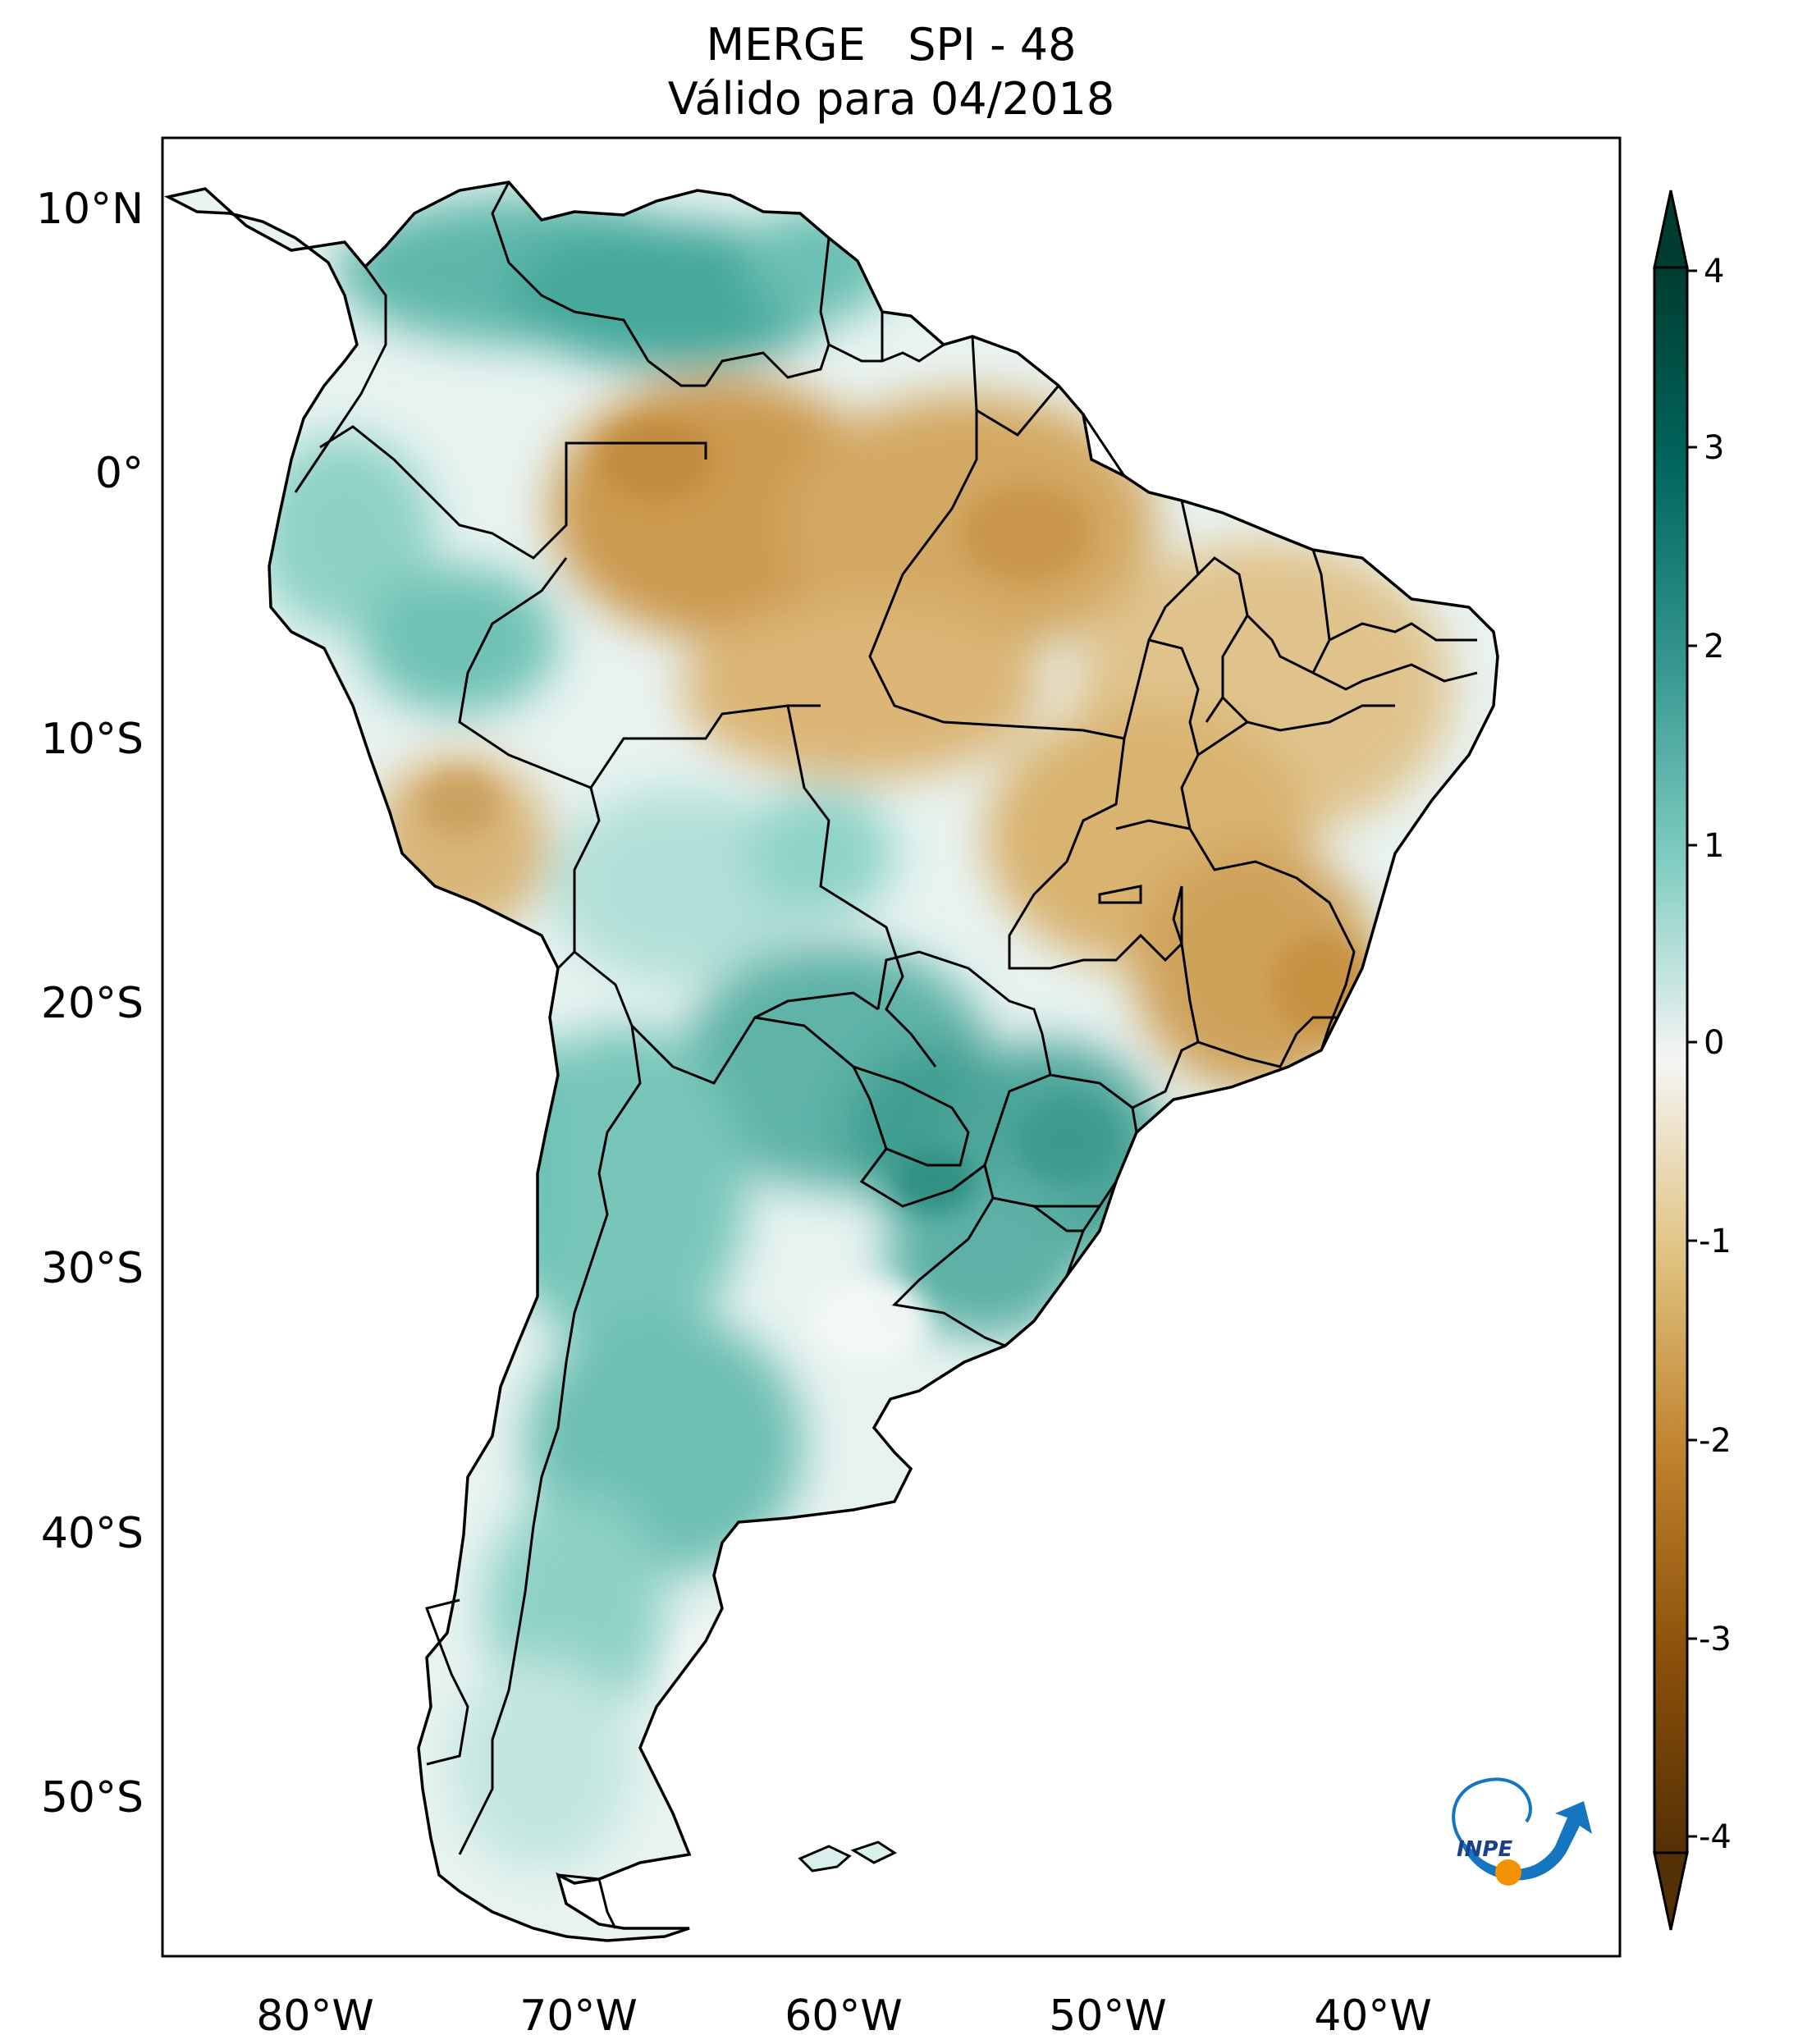 The image size is (1798, 2044). Describe the element at coordinates (92, 1268) in the screenshot. I see `lat-tick-label: 30°S` at that location.